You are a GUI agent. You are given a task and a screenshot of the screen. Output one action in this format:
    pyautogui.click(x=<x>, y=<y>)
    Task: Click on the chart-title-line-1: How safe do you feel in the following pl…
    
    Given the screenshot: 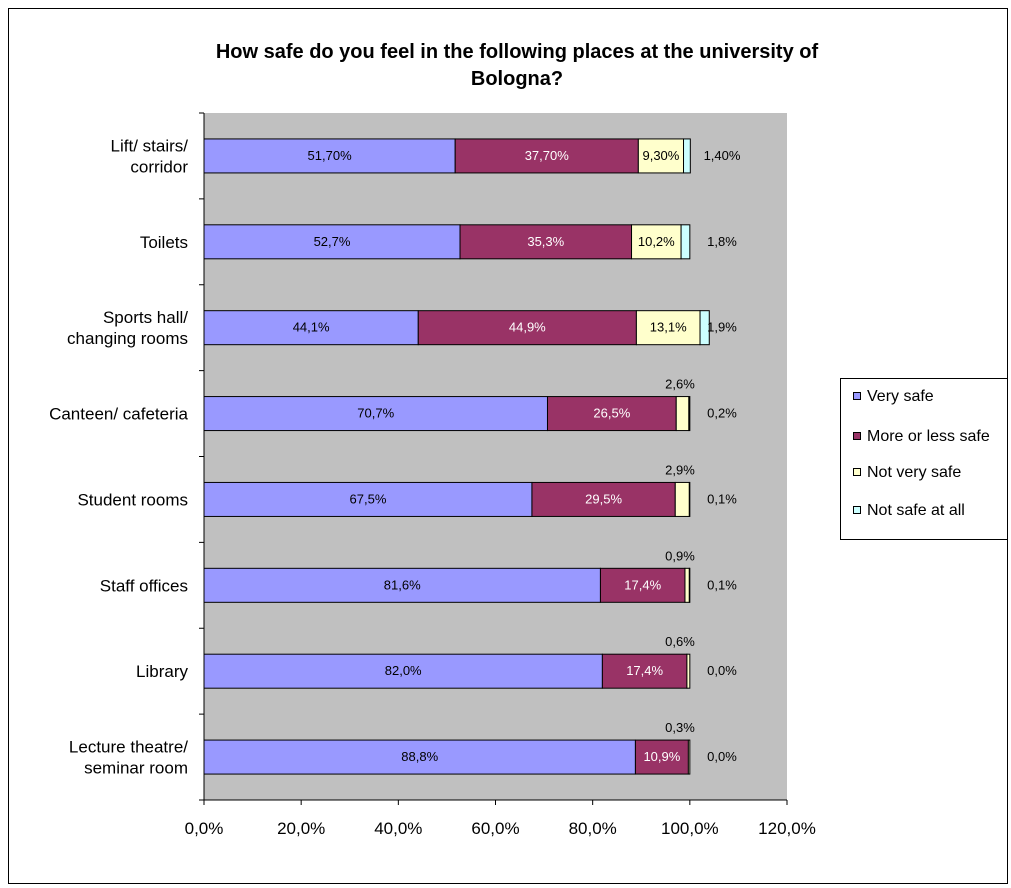 What is the action you would take?
    pyautogui.click(x=517, y=52)
    